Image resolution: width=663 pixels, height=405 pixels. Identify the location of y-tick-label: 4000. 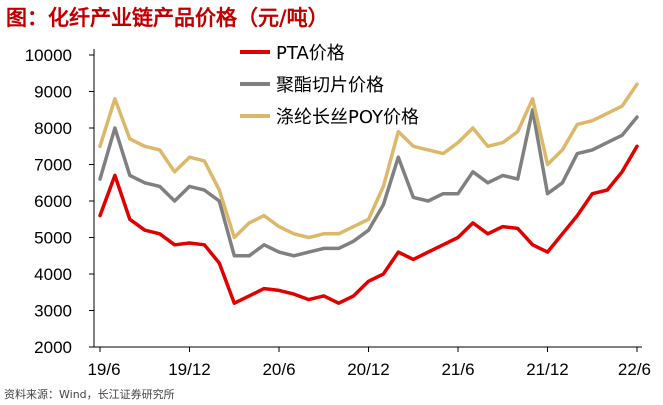
(53, 274).